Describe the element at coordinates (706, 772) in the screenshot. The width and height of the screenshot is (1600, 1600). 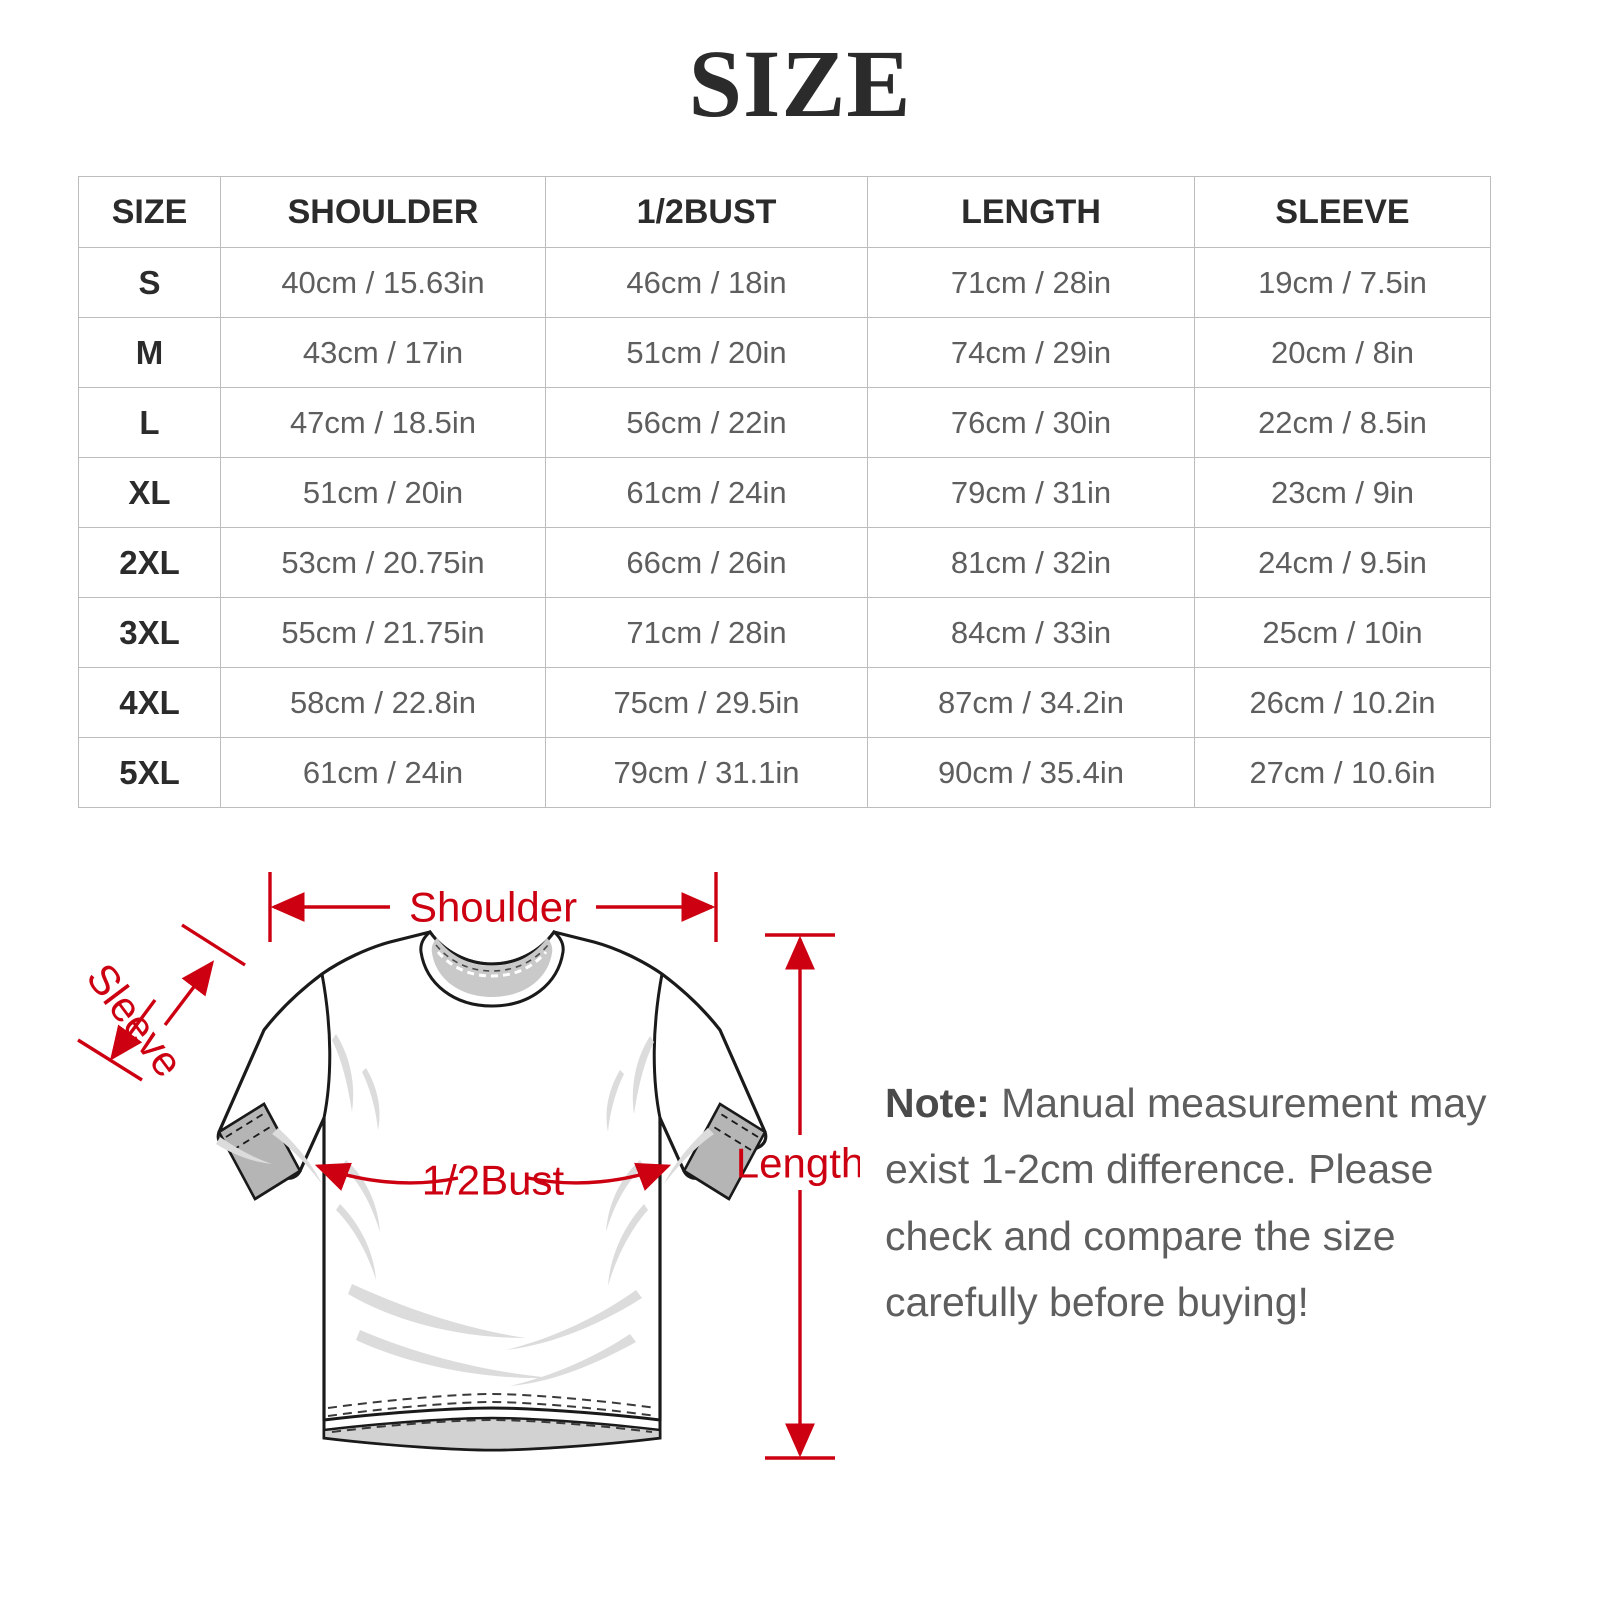
I see `cell-bust: 79cm / 31.1in` at that location.